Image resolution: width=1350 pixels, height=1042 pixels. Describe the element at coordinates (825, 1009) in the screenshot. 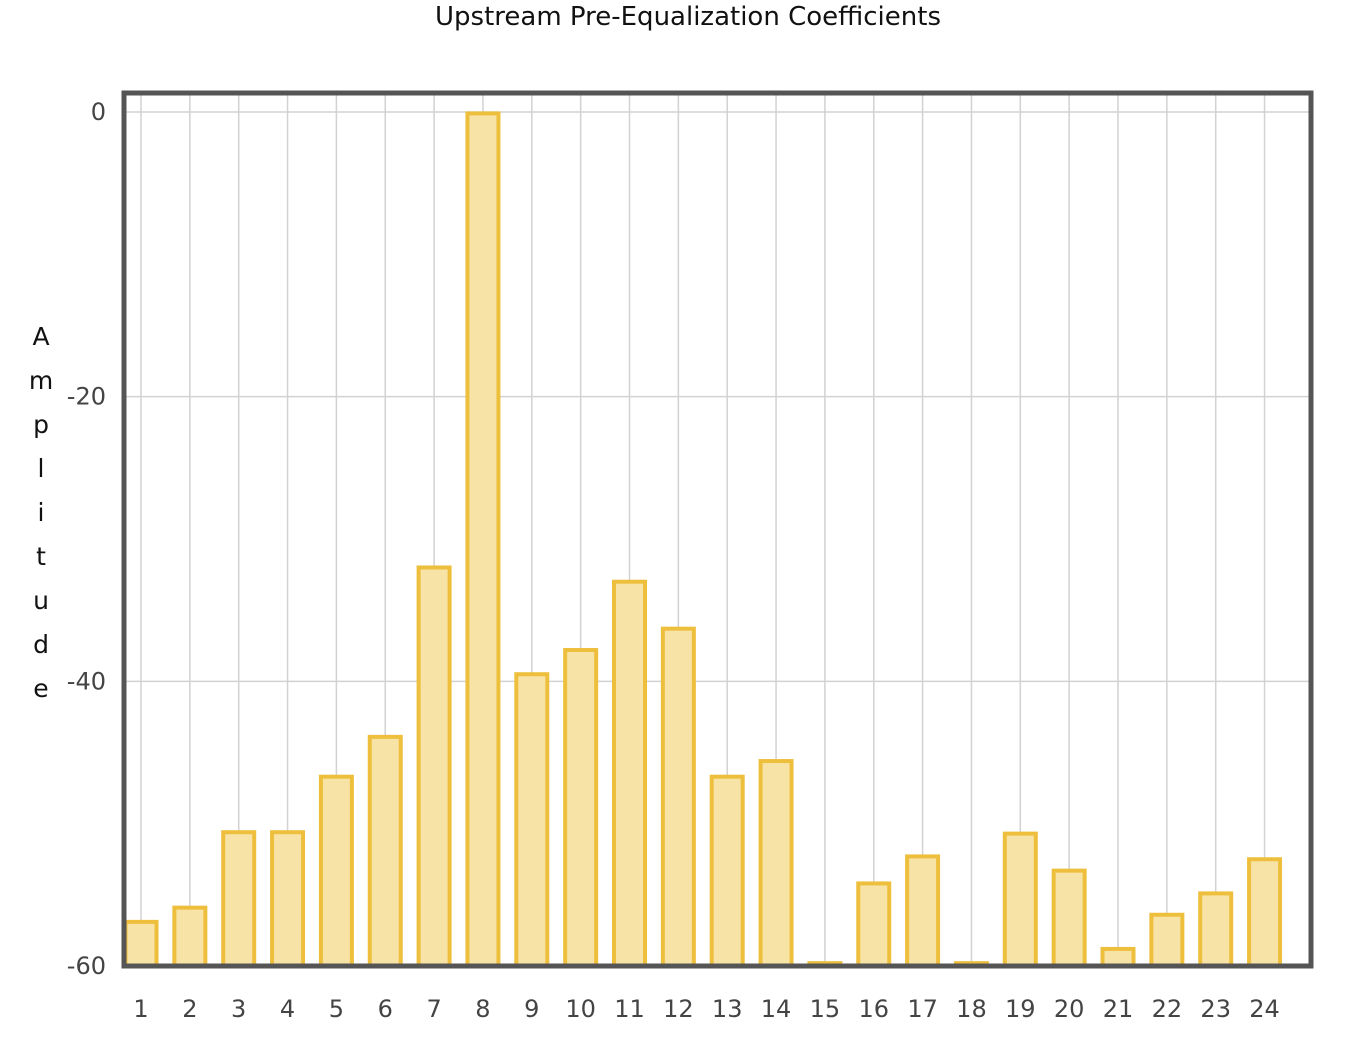

I see `x-tick-label: 15` at that location.